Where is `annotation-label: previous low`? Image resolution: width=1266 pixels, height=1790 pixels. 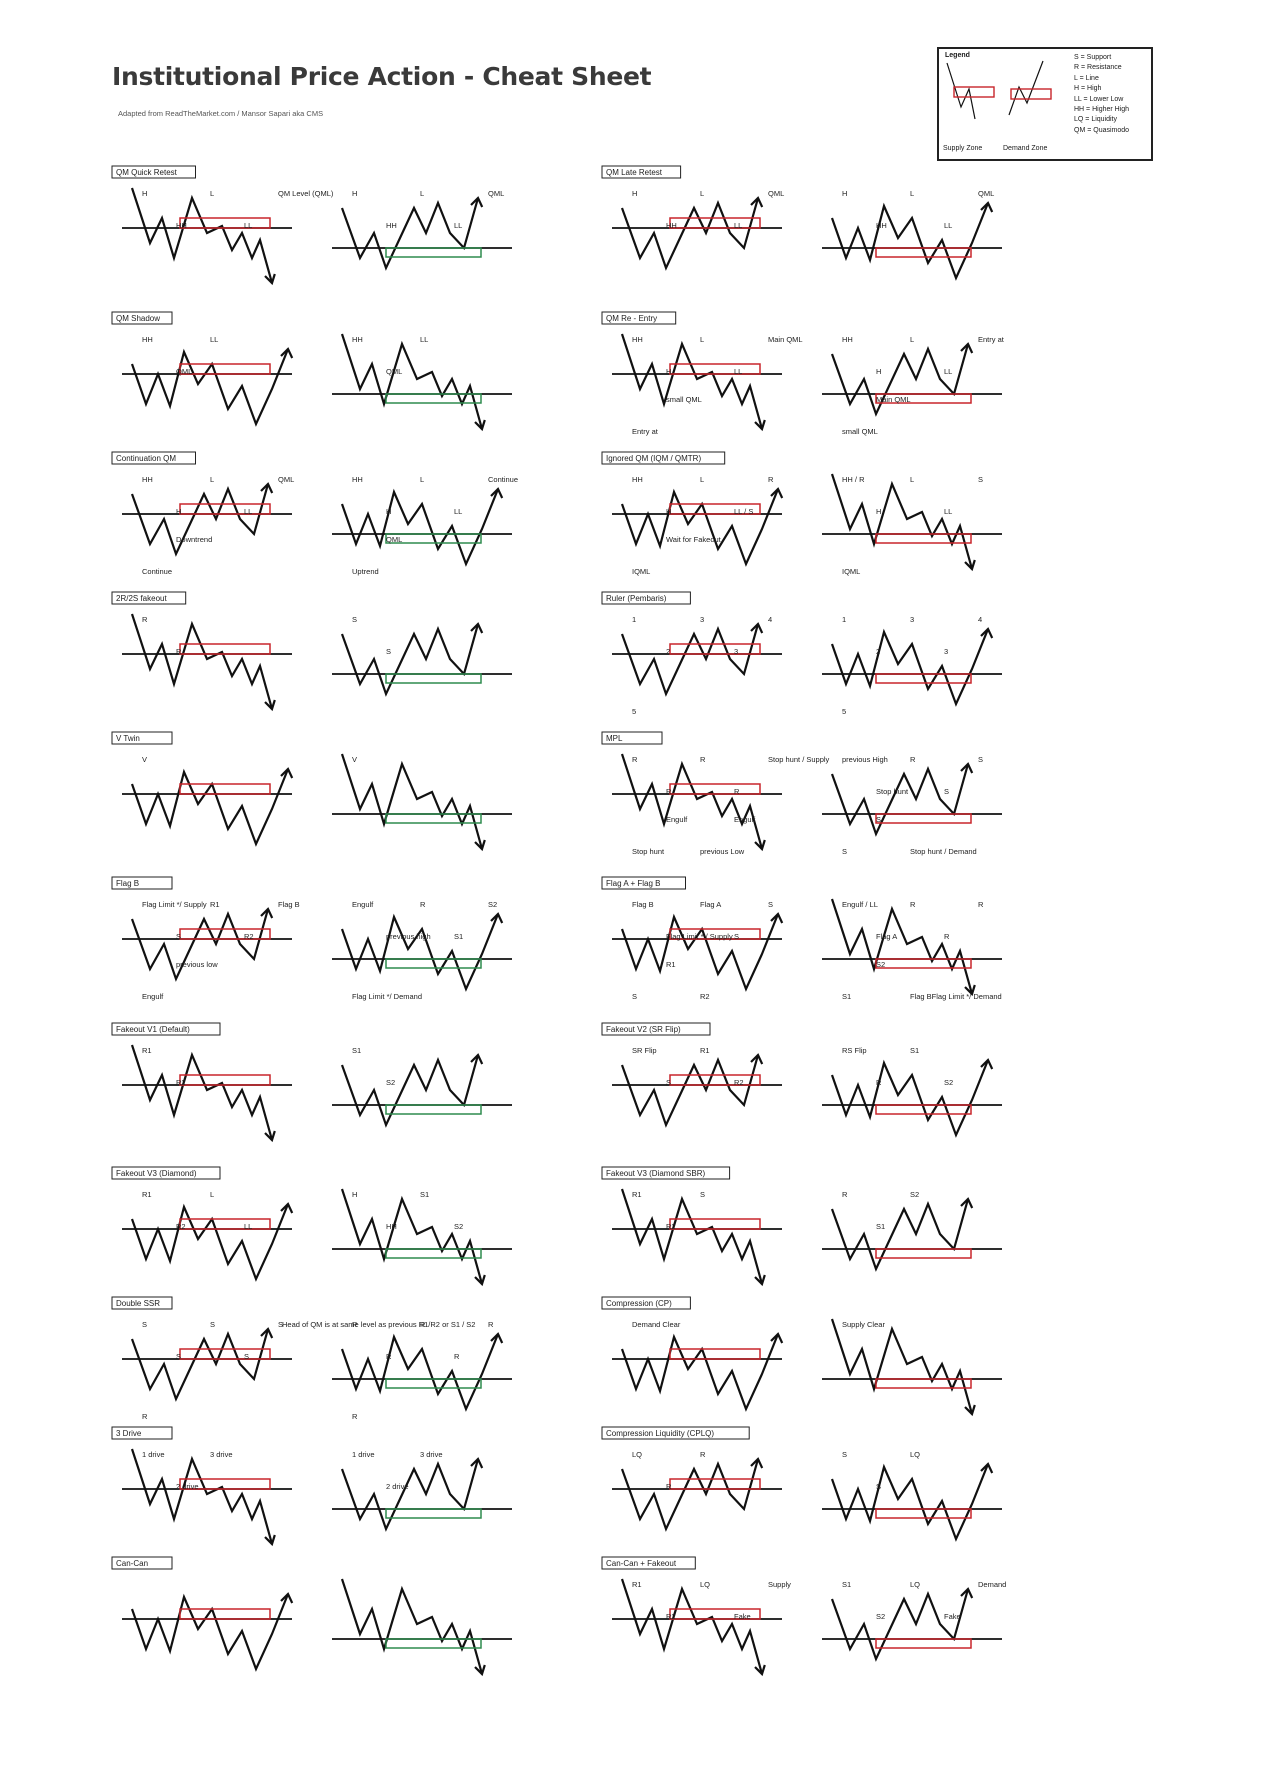
annotation-label: previous low is located at coordinates (197, 964).